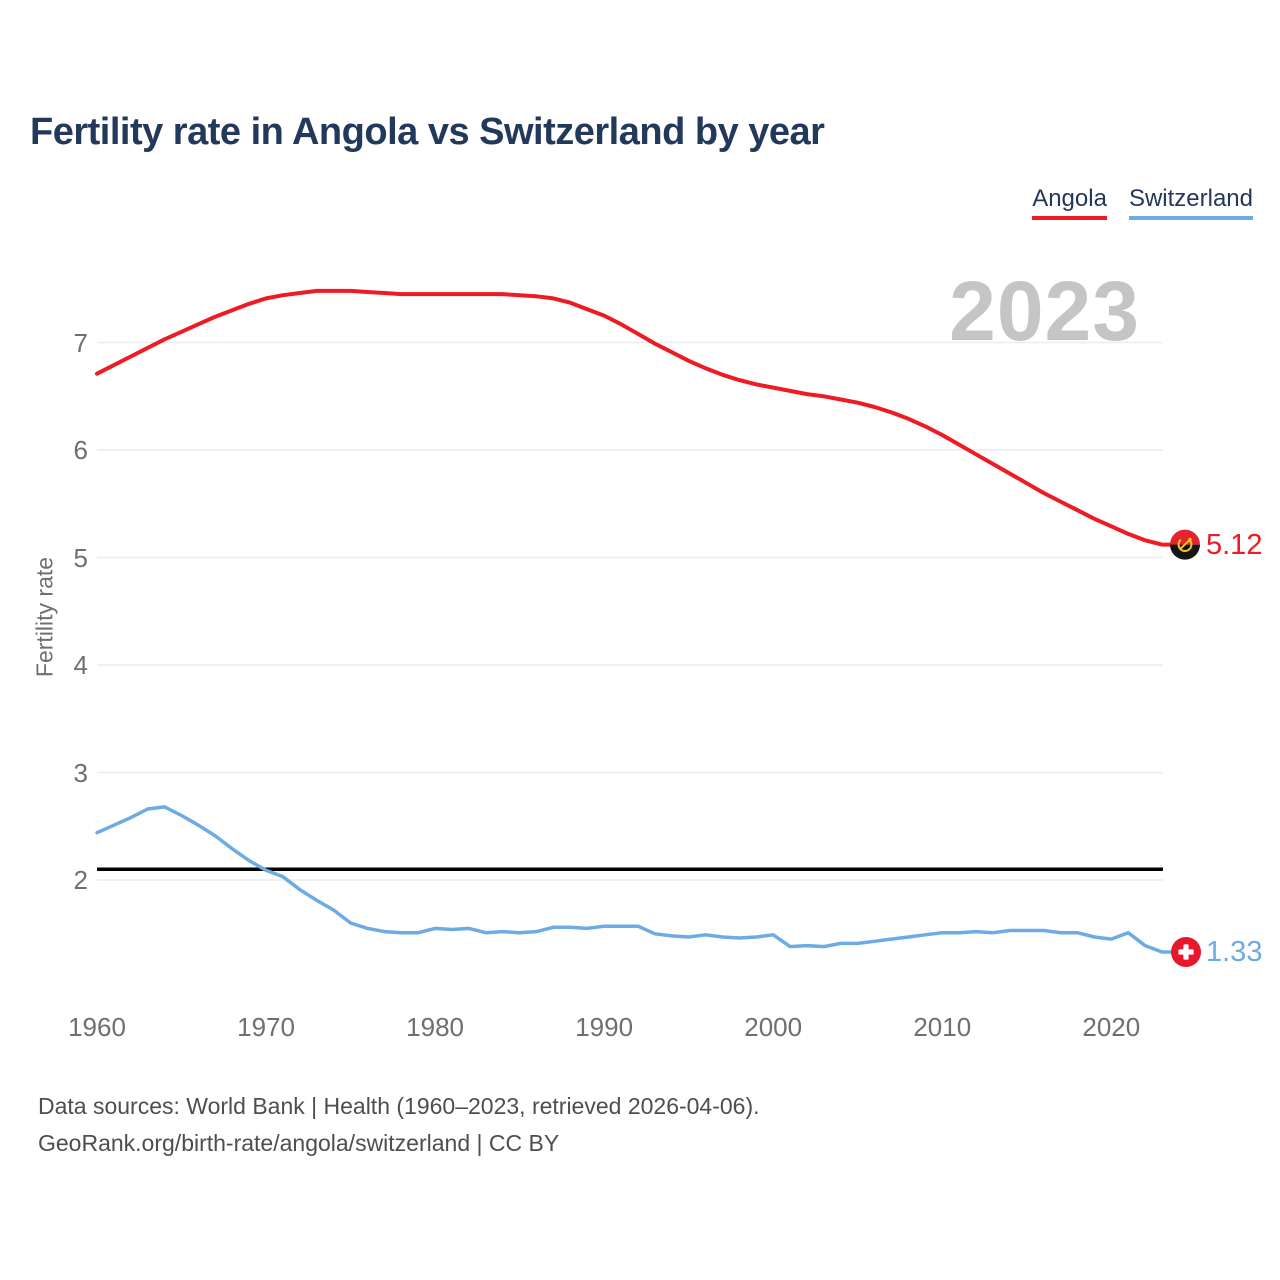 This screenshot has height=1280, width=1280. I want to click on switzerland-series-line, so click(641, 879).